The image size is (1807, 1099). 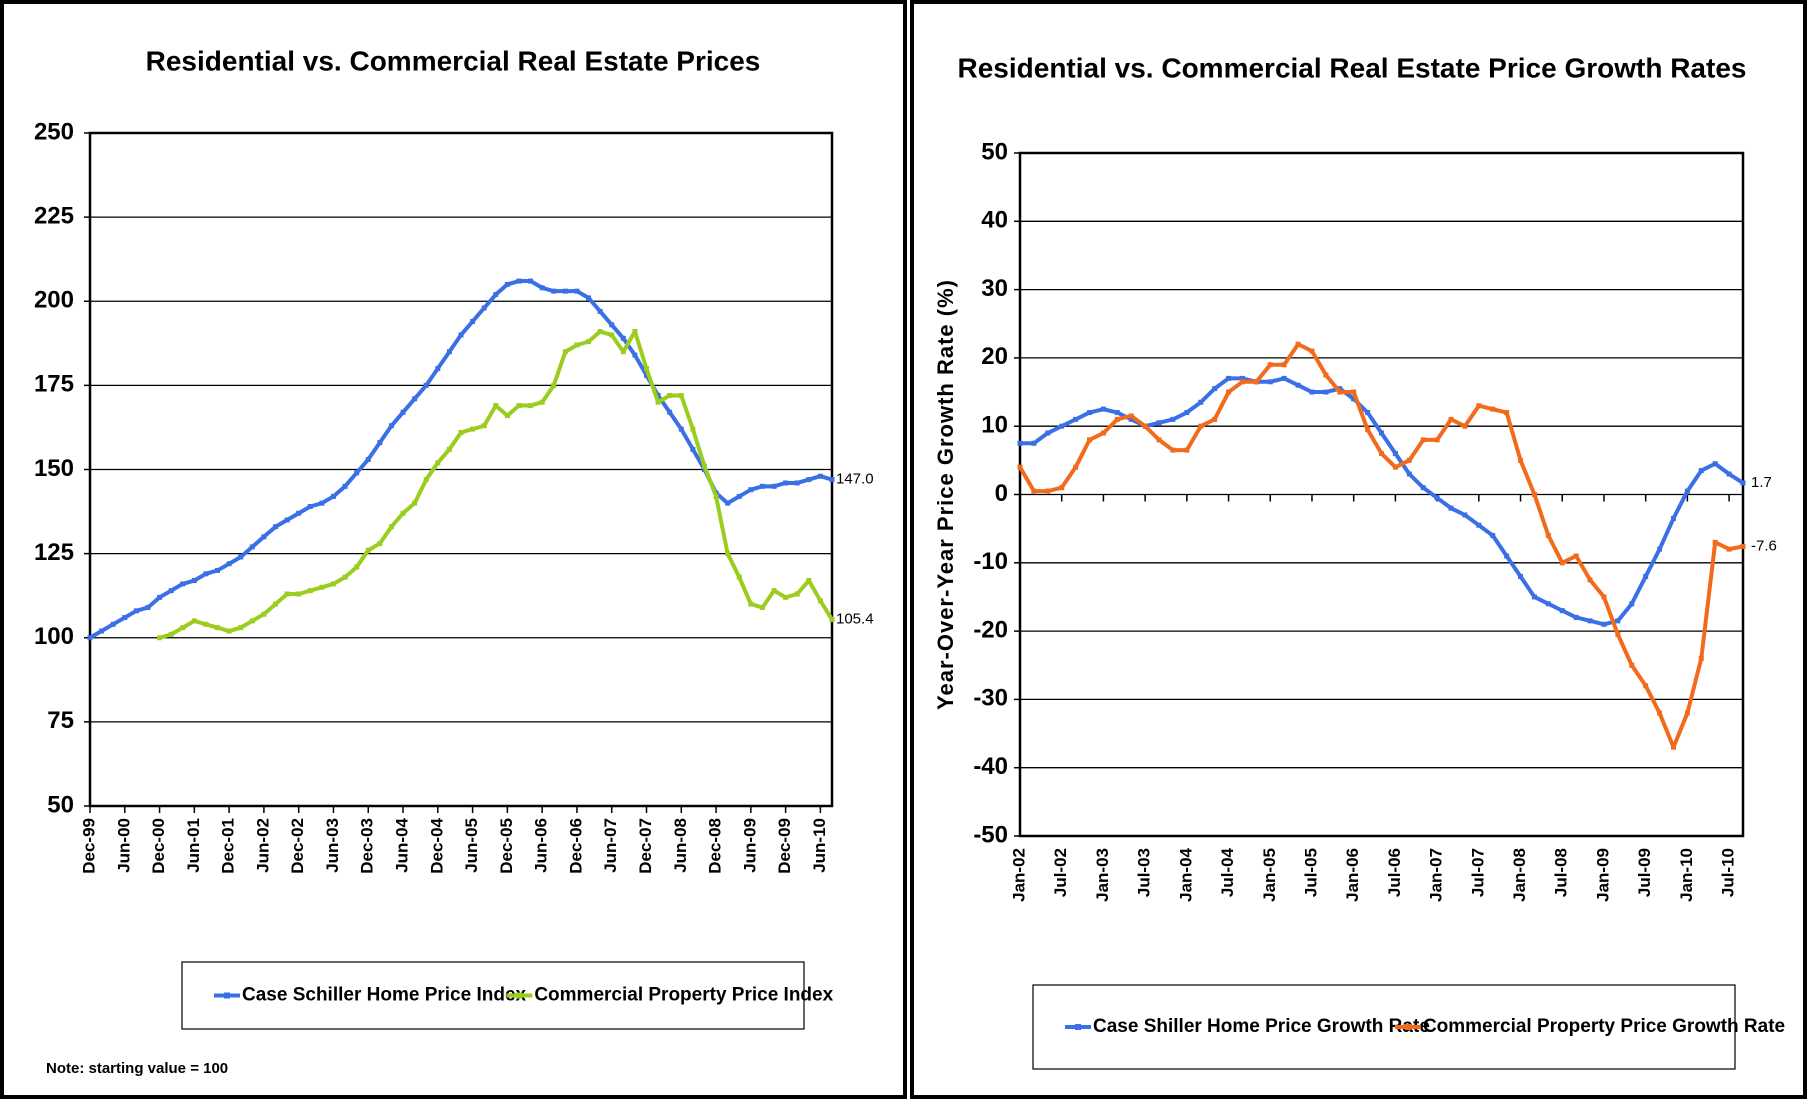 I want to click on x-tick-label: Jan-08, so click(x=1519, y=875).